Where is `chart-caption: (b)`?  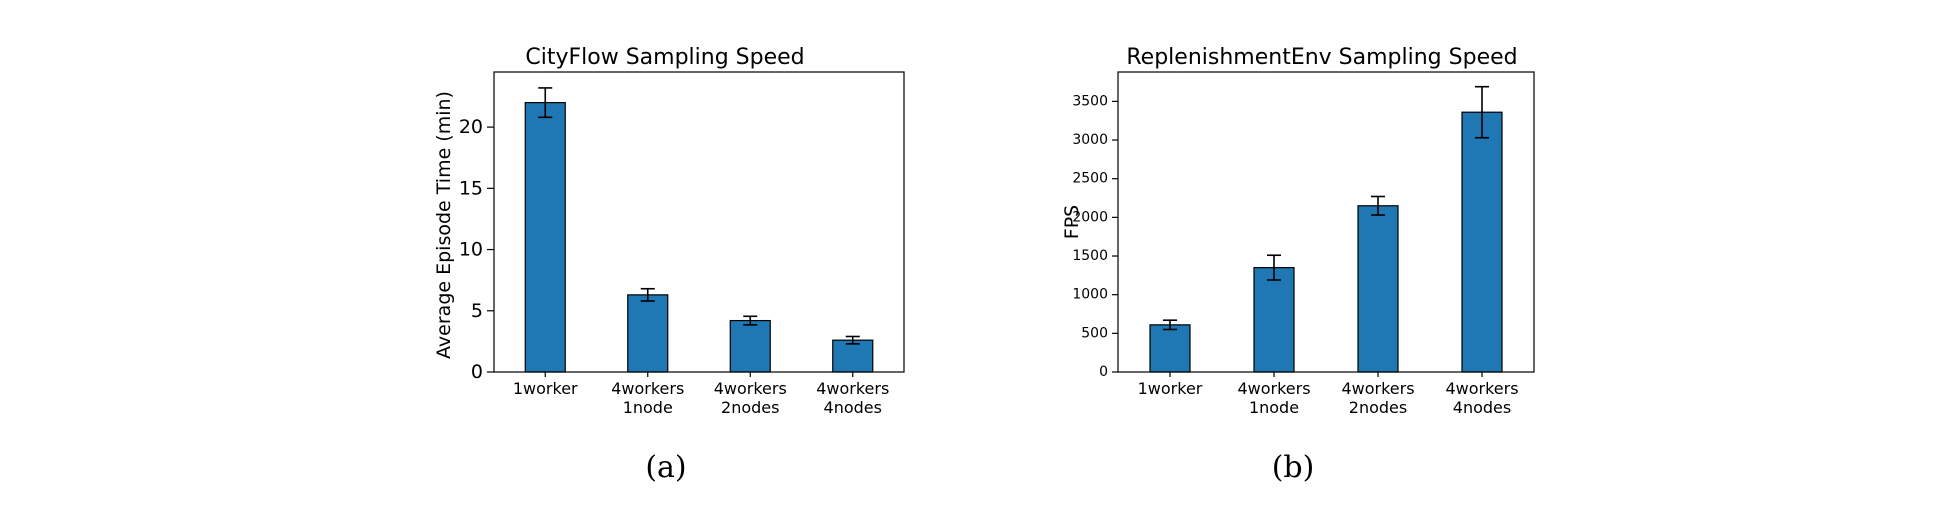
chart-caption: (b) is located at coordinates (1293, 467).